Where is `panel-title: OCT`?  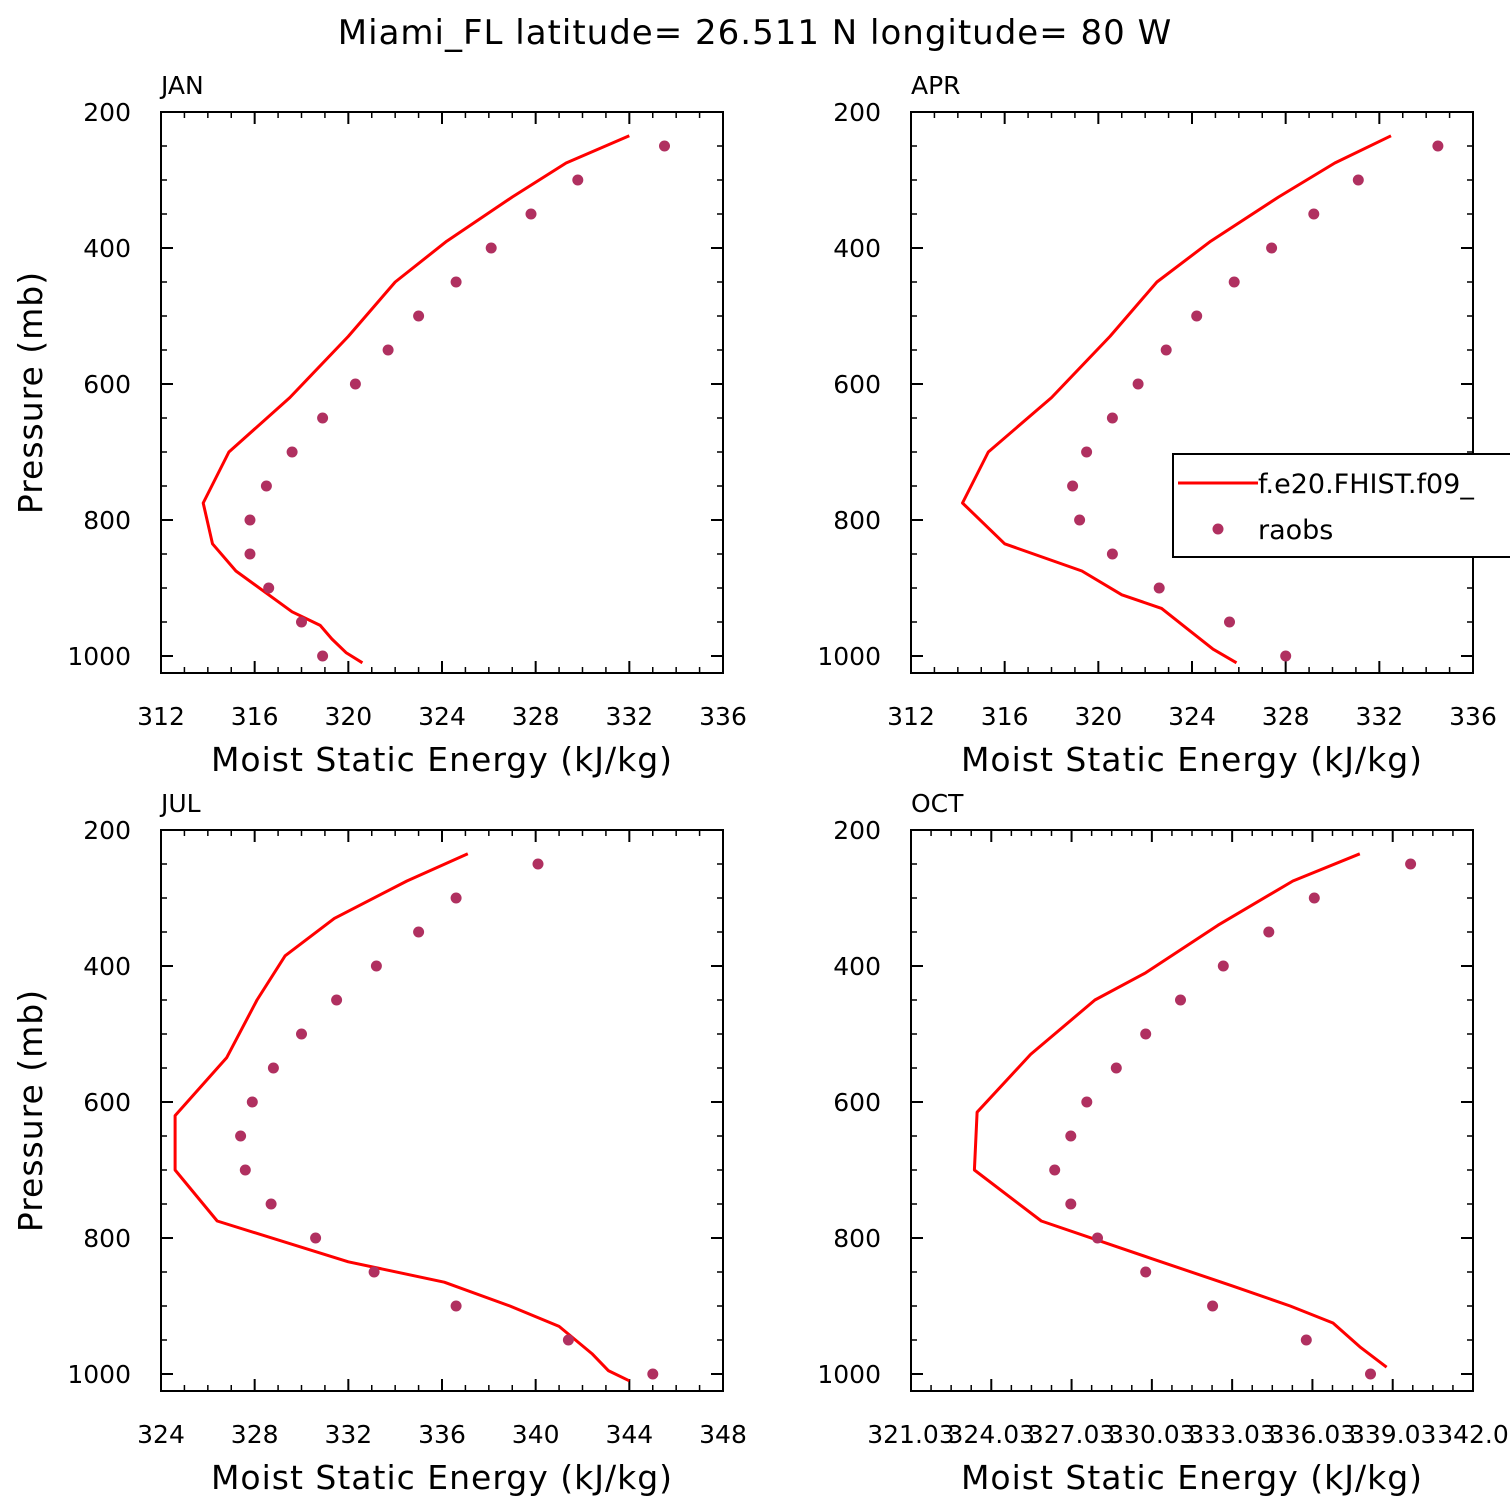
panel-title: OCT is located at coordinates (937, 803).